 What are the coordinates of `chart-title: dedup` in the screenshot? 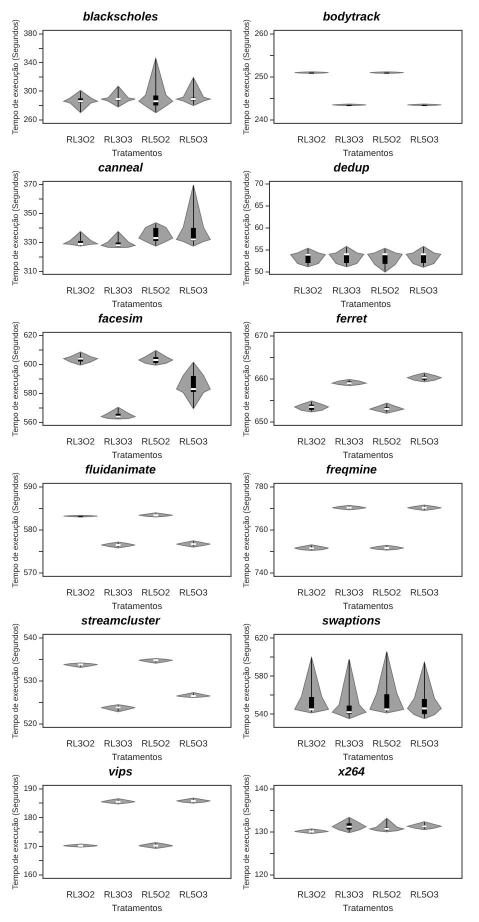 It's located at (352, 167).